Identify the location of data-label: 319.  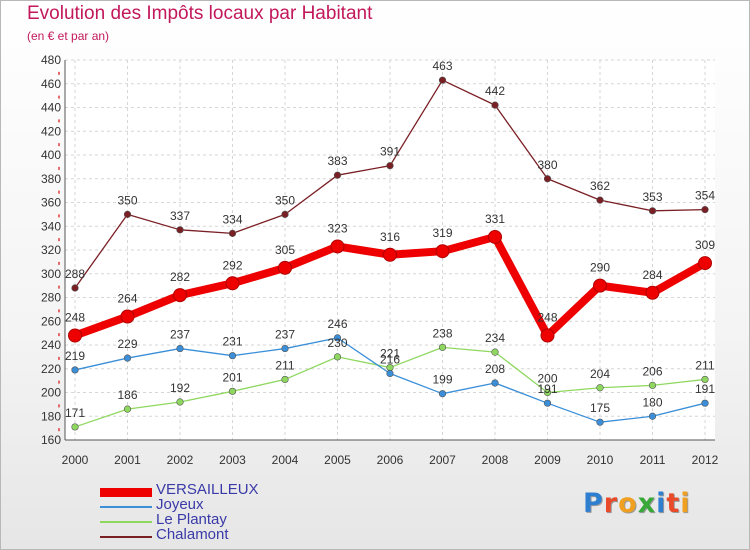
(442, 233).